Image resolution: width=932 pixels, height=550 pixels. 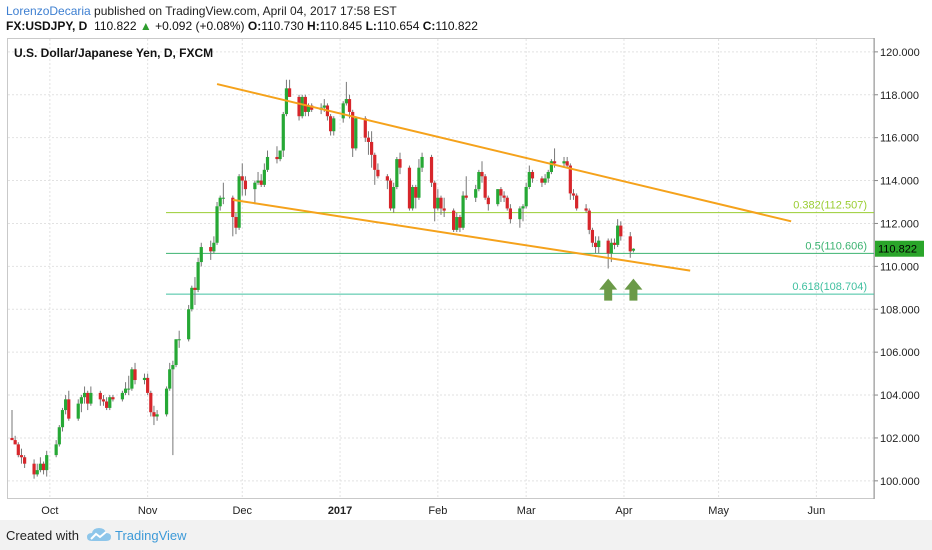 What do you see at coordinates (900, 396) in the screenshot?
I see `y-tick-label: 104.000` at bounding box center [900, 396].